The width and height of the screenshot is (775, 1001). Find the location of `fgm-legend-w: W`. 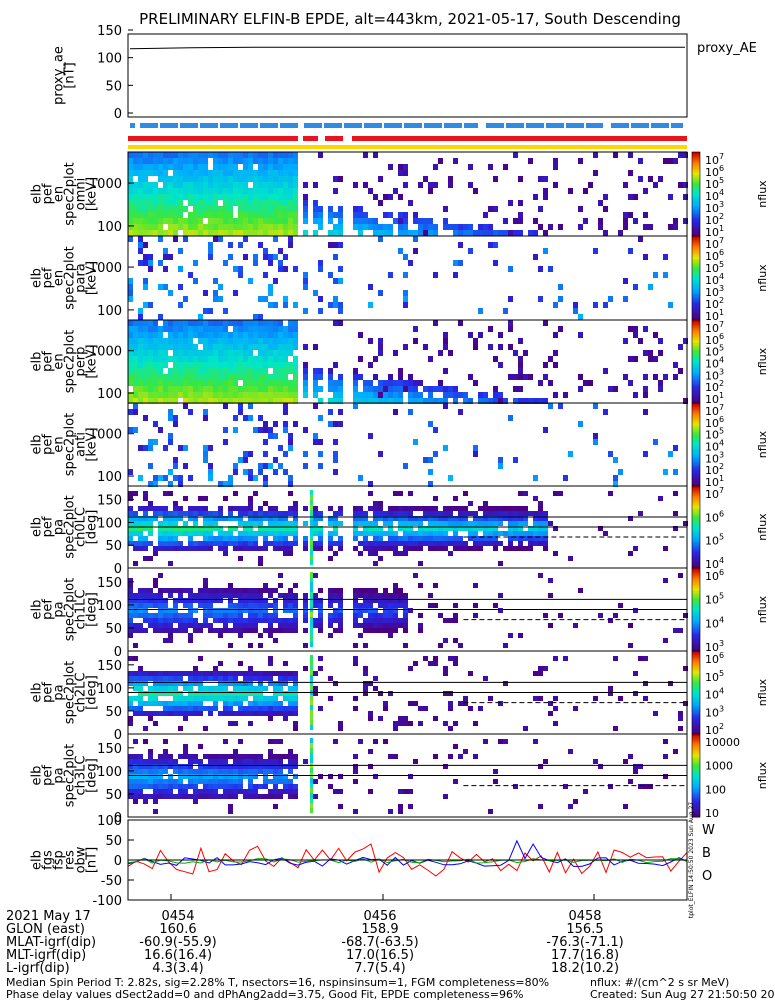

fgm-legend-w: W is located at coordinates (708, 830).